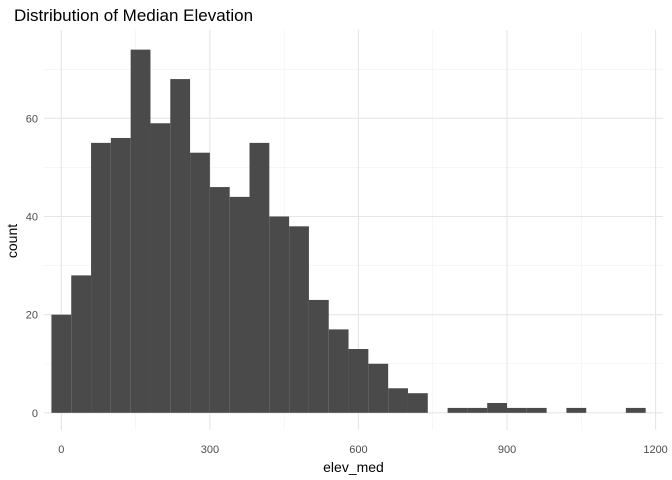 The height and width of the screenshot is (480, 672). I want to click on y-axis-tick-labels: 0 20 40 60, so click(32, 266).